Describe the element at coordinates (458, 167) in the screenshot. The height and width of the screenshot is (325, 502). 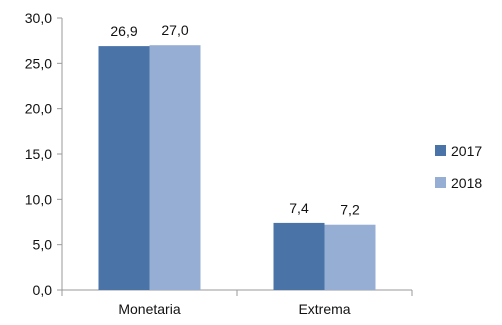
I see `legend: 2017 2018` at that location.